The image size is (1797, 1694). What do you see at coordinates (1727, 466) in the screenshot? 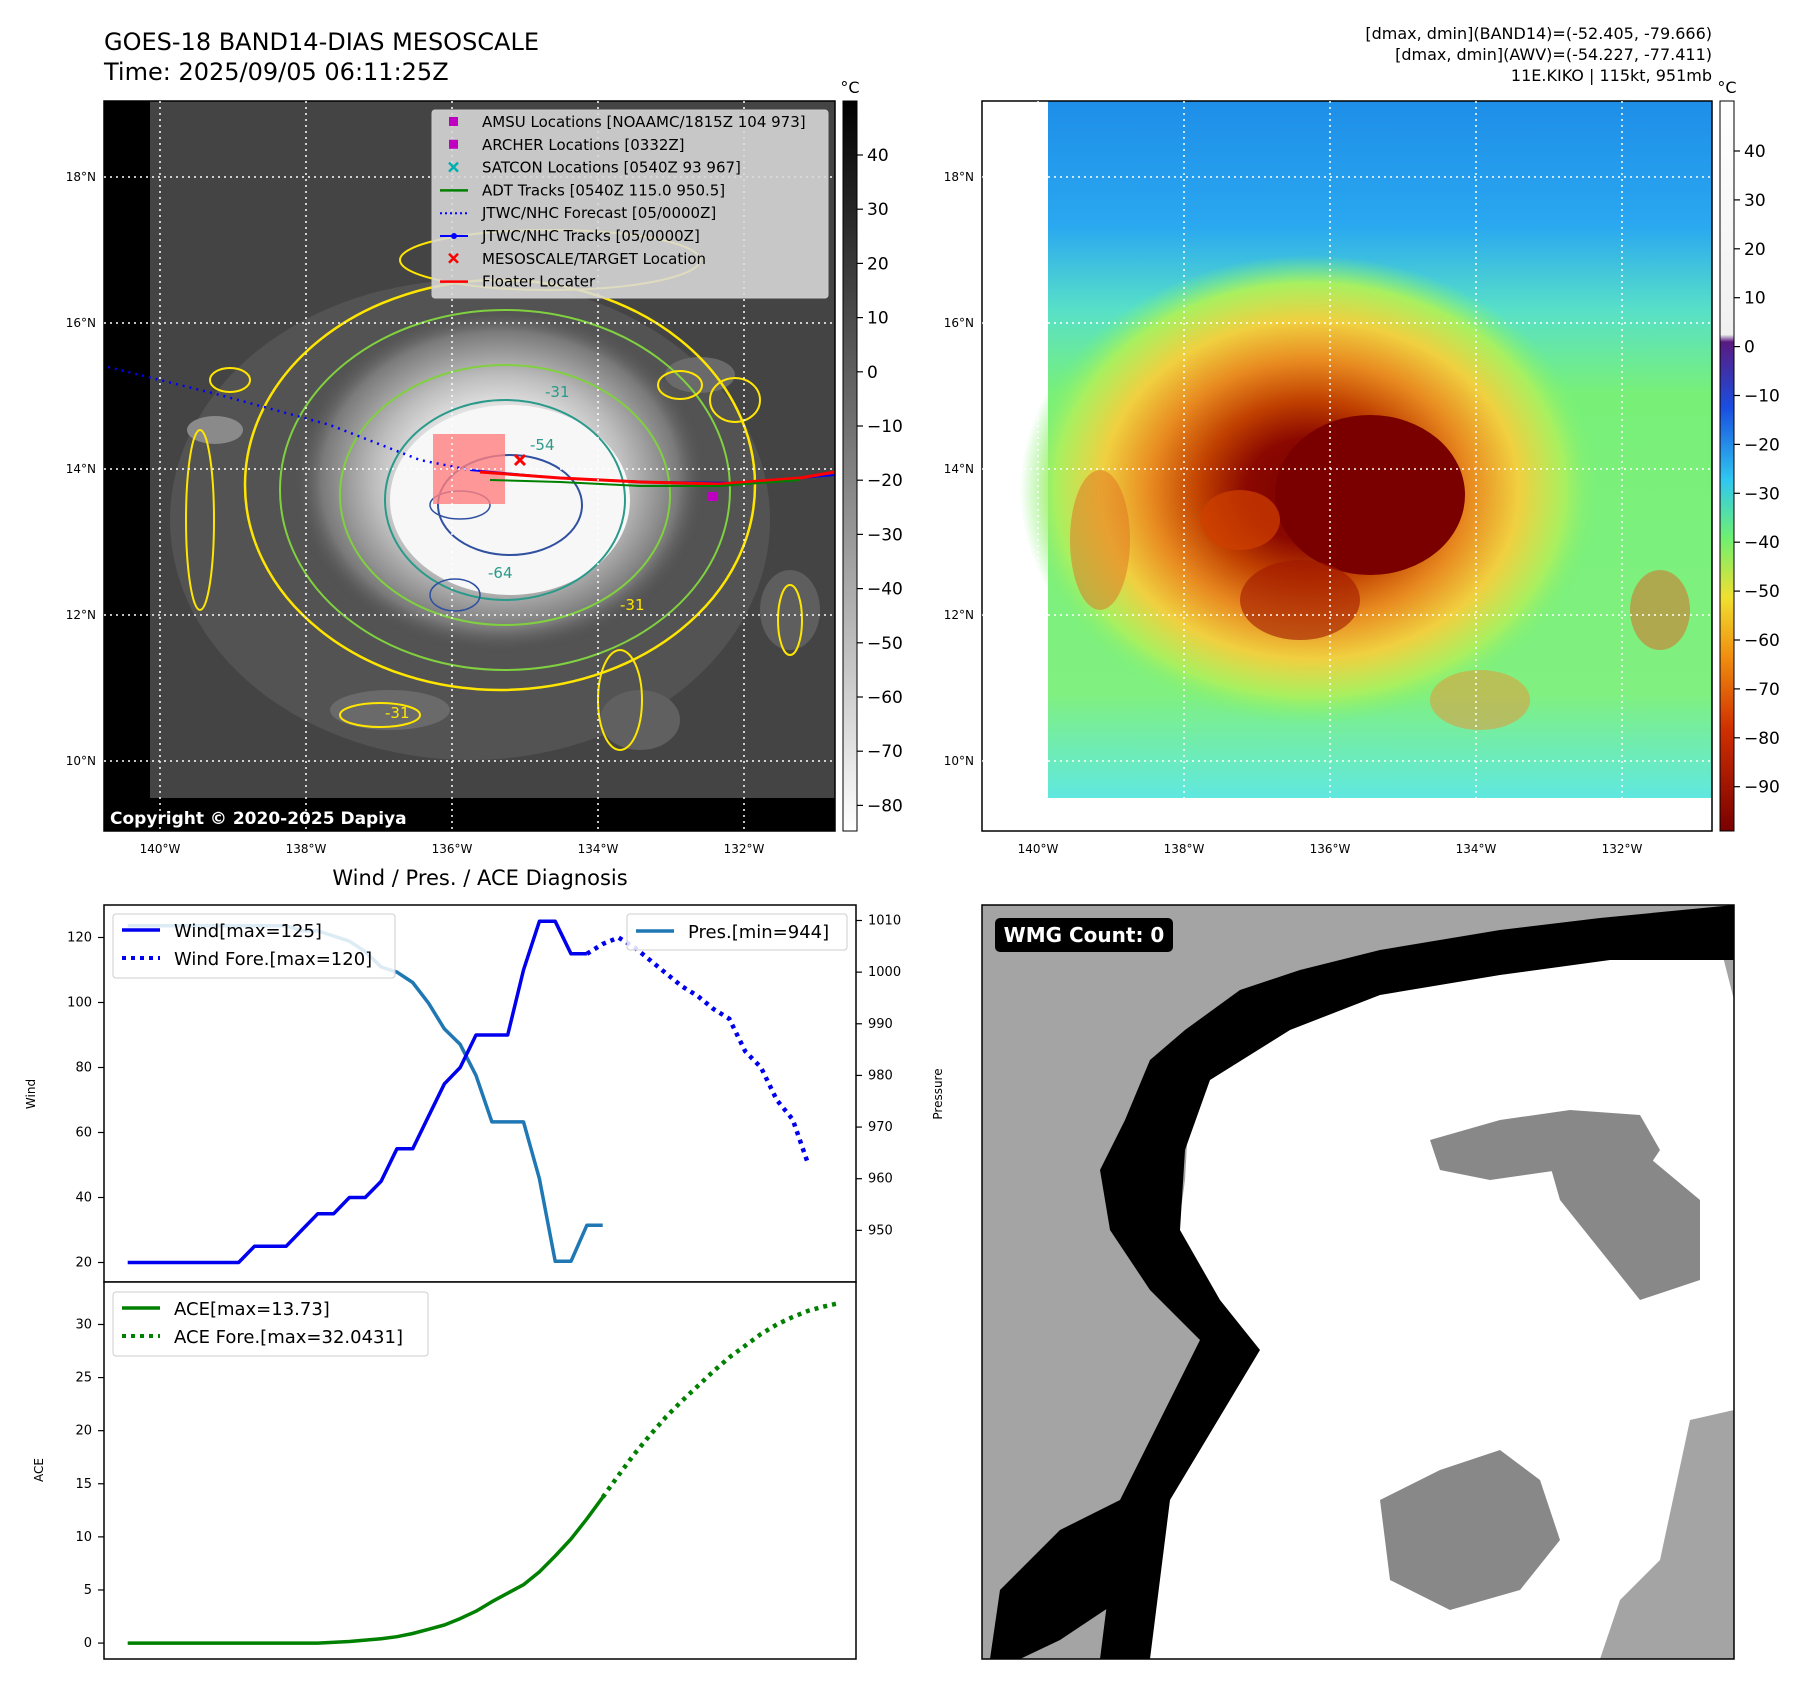
I see `awv-colorbar` at bounding box center [1727, 466].